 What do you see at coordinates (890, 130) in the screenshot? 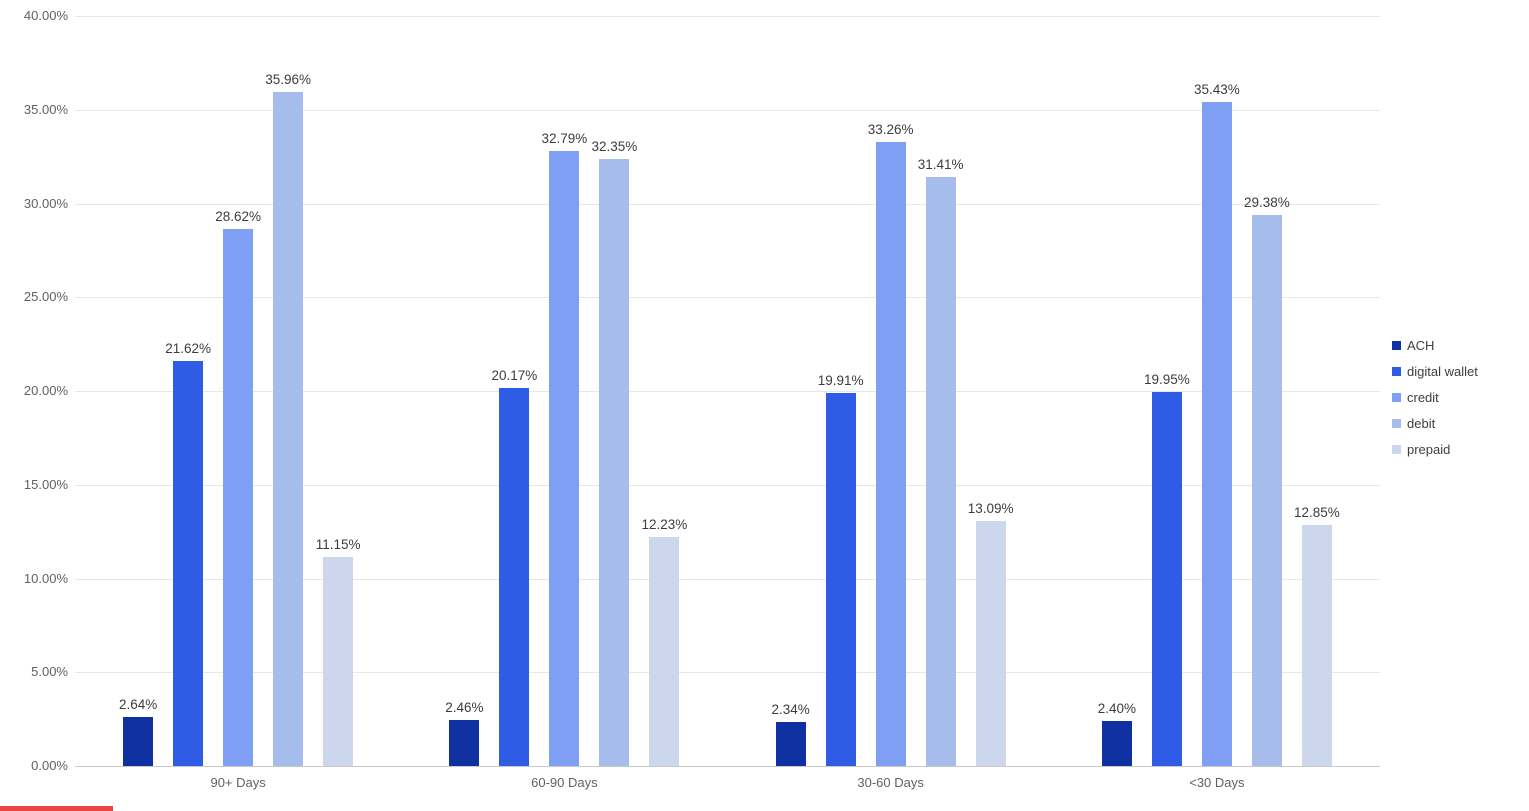
I see `bar-value-label: 33.26%` at bounding box center [890, 130].